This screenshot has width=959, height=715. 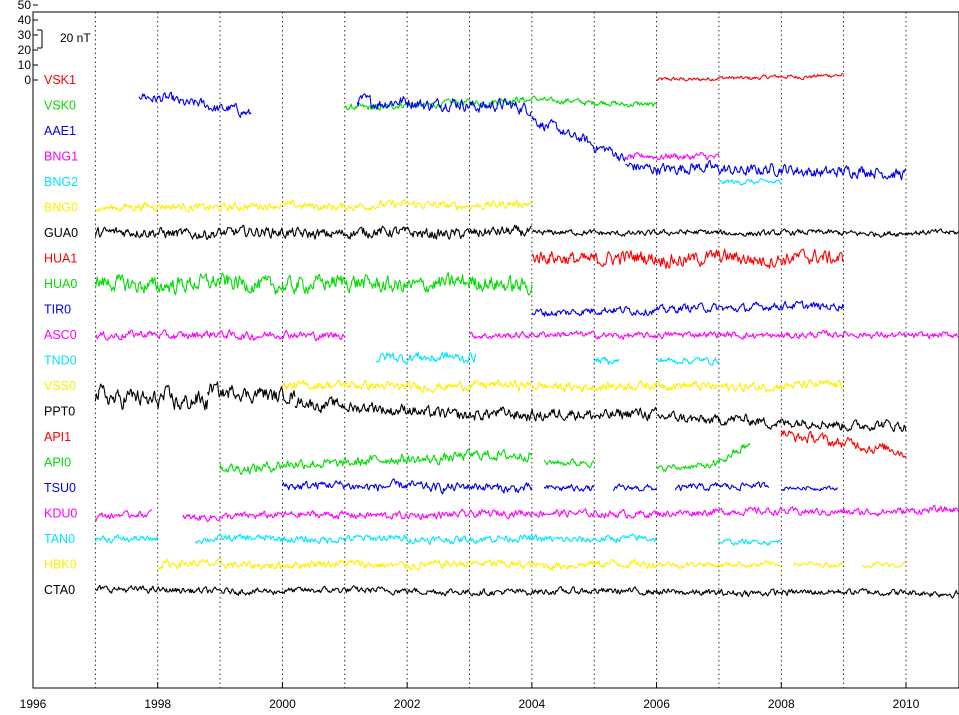 What do you see at coordinates (656, 704) in the screenshot?
I see `x-tick-label: 2006` at bounding box center [656, 704].